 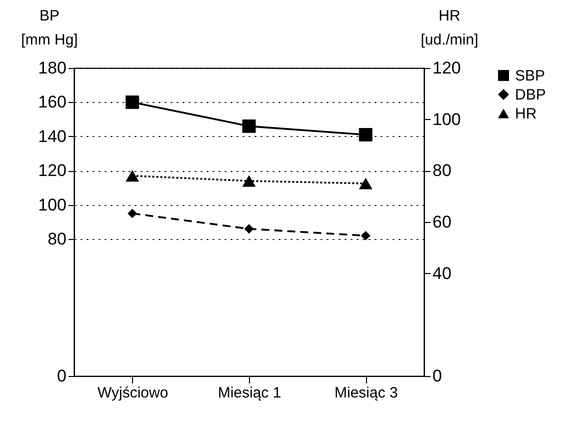 I want to click on x-tick-label: Miesiąc 3, so click(x=366, y=393).